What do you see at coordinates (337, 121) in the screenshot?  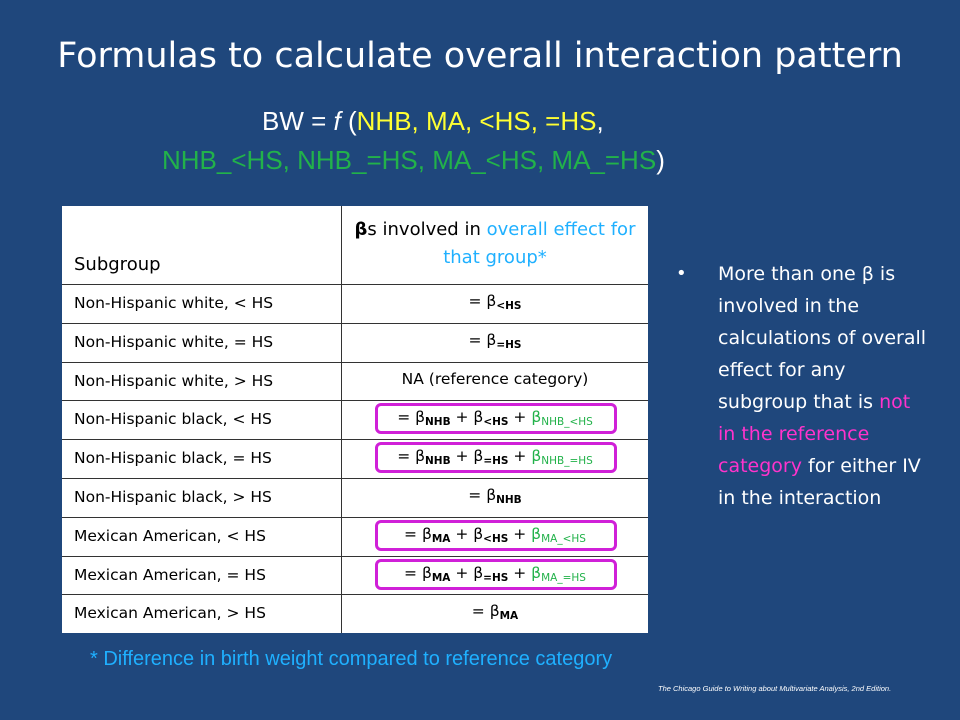 I see `formula-function: f` at bounding box center [337, 121].